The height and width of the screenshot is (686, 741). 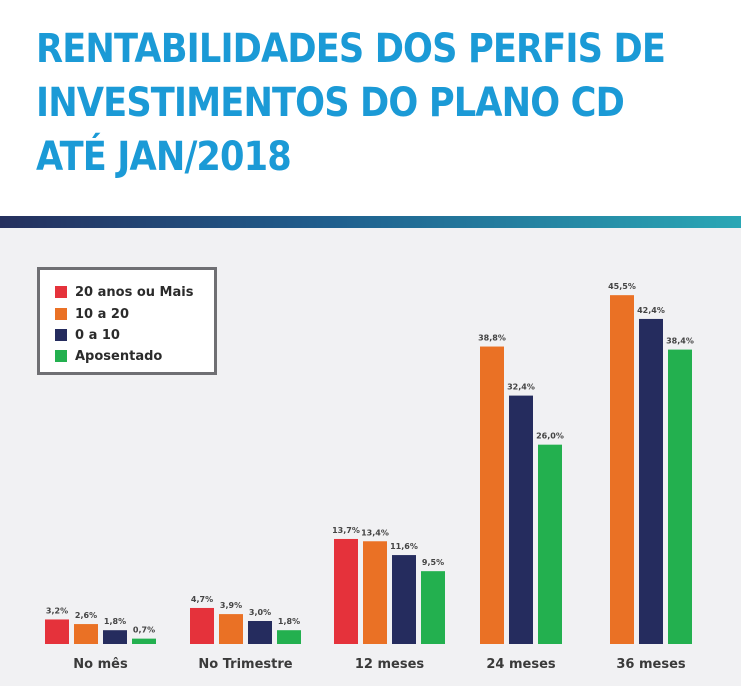 What do you see at coordinates (134, 292) in the screenshot?
I see `legend-label: 20 anos ou Mais` at bounding box center [134, 292].